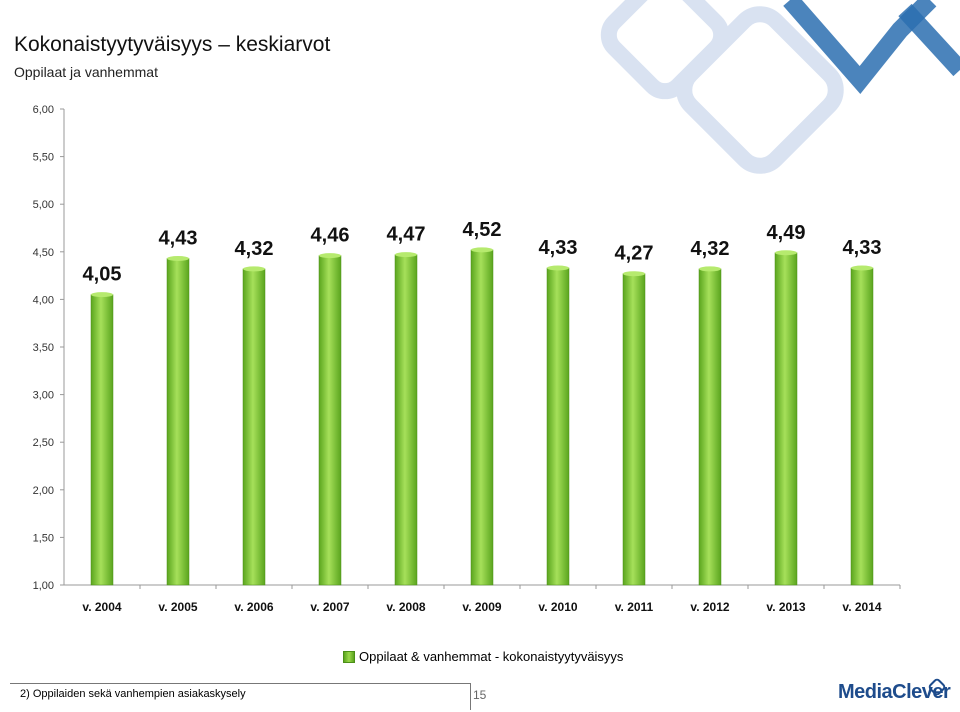 The width and height of the screenshot is (960, 712). I want to click on y-tick-label: 1,50, so click(43, 538).